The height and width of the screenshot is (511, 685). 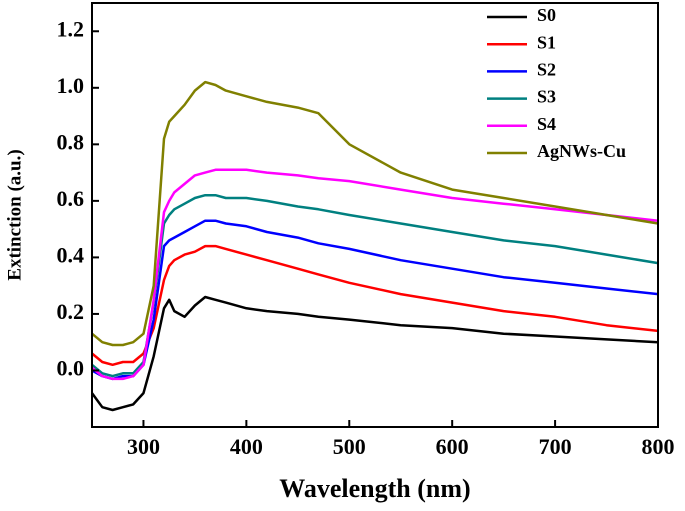 What do you see at coordinates (71, 141) in the screenshot?
I see `y-tick-label: 0.8` at bounding box center [71, 141].